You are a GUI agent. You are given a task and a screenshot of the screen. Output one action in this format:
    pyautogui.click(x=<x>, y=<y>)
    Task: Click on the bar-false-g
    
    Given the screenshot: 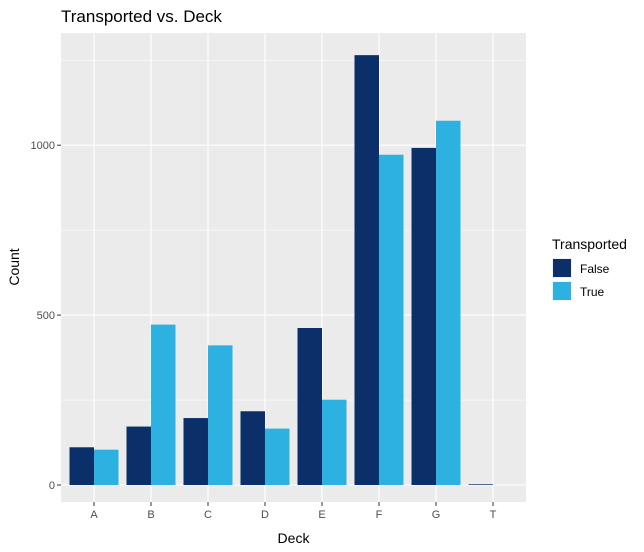 What is the action you would take?
    pyautogui.click(x=423, y=316)
    